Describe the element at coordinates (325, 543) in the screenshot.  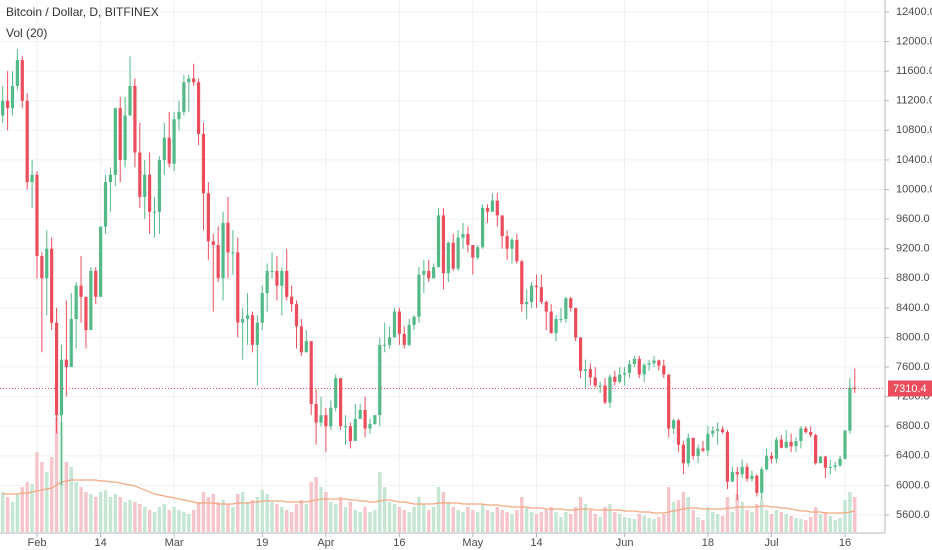
I see `x-tick-label: Apr` at that location.